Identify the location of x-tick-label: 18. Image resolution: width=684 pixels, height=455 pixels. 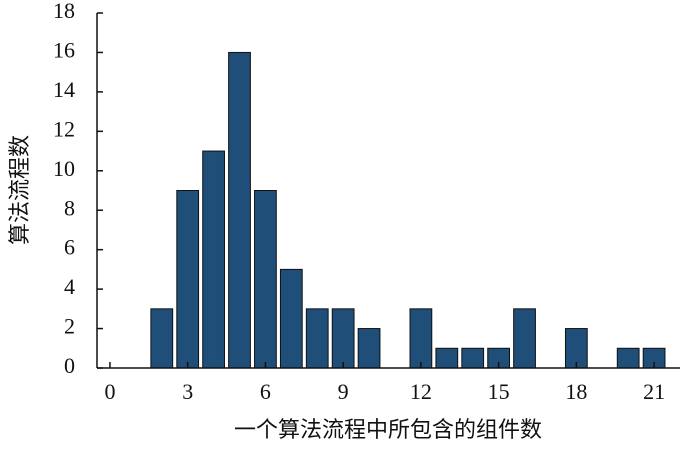
(576, 391).